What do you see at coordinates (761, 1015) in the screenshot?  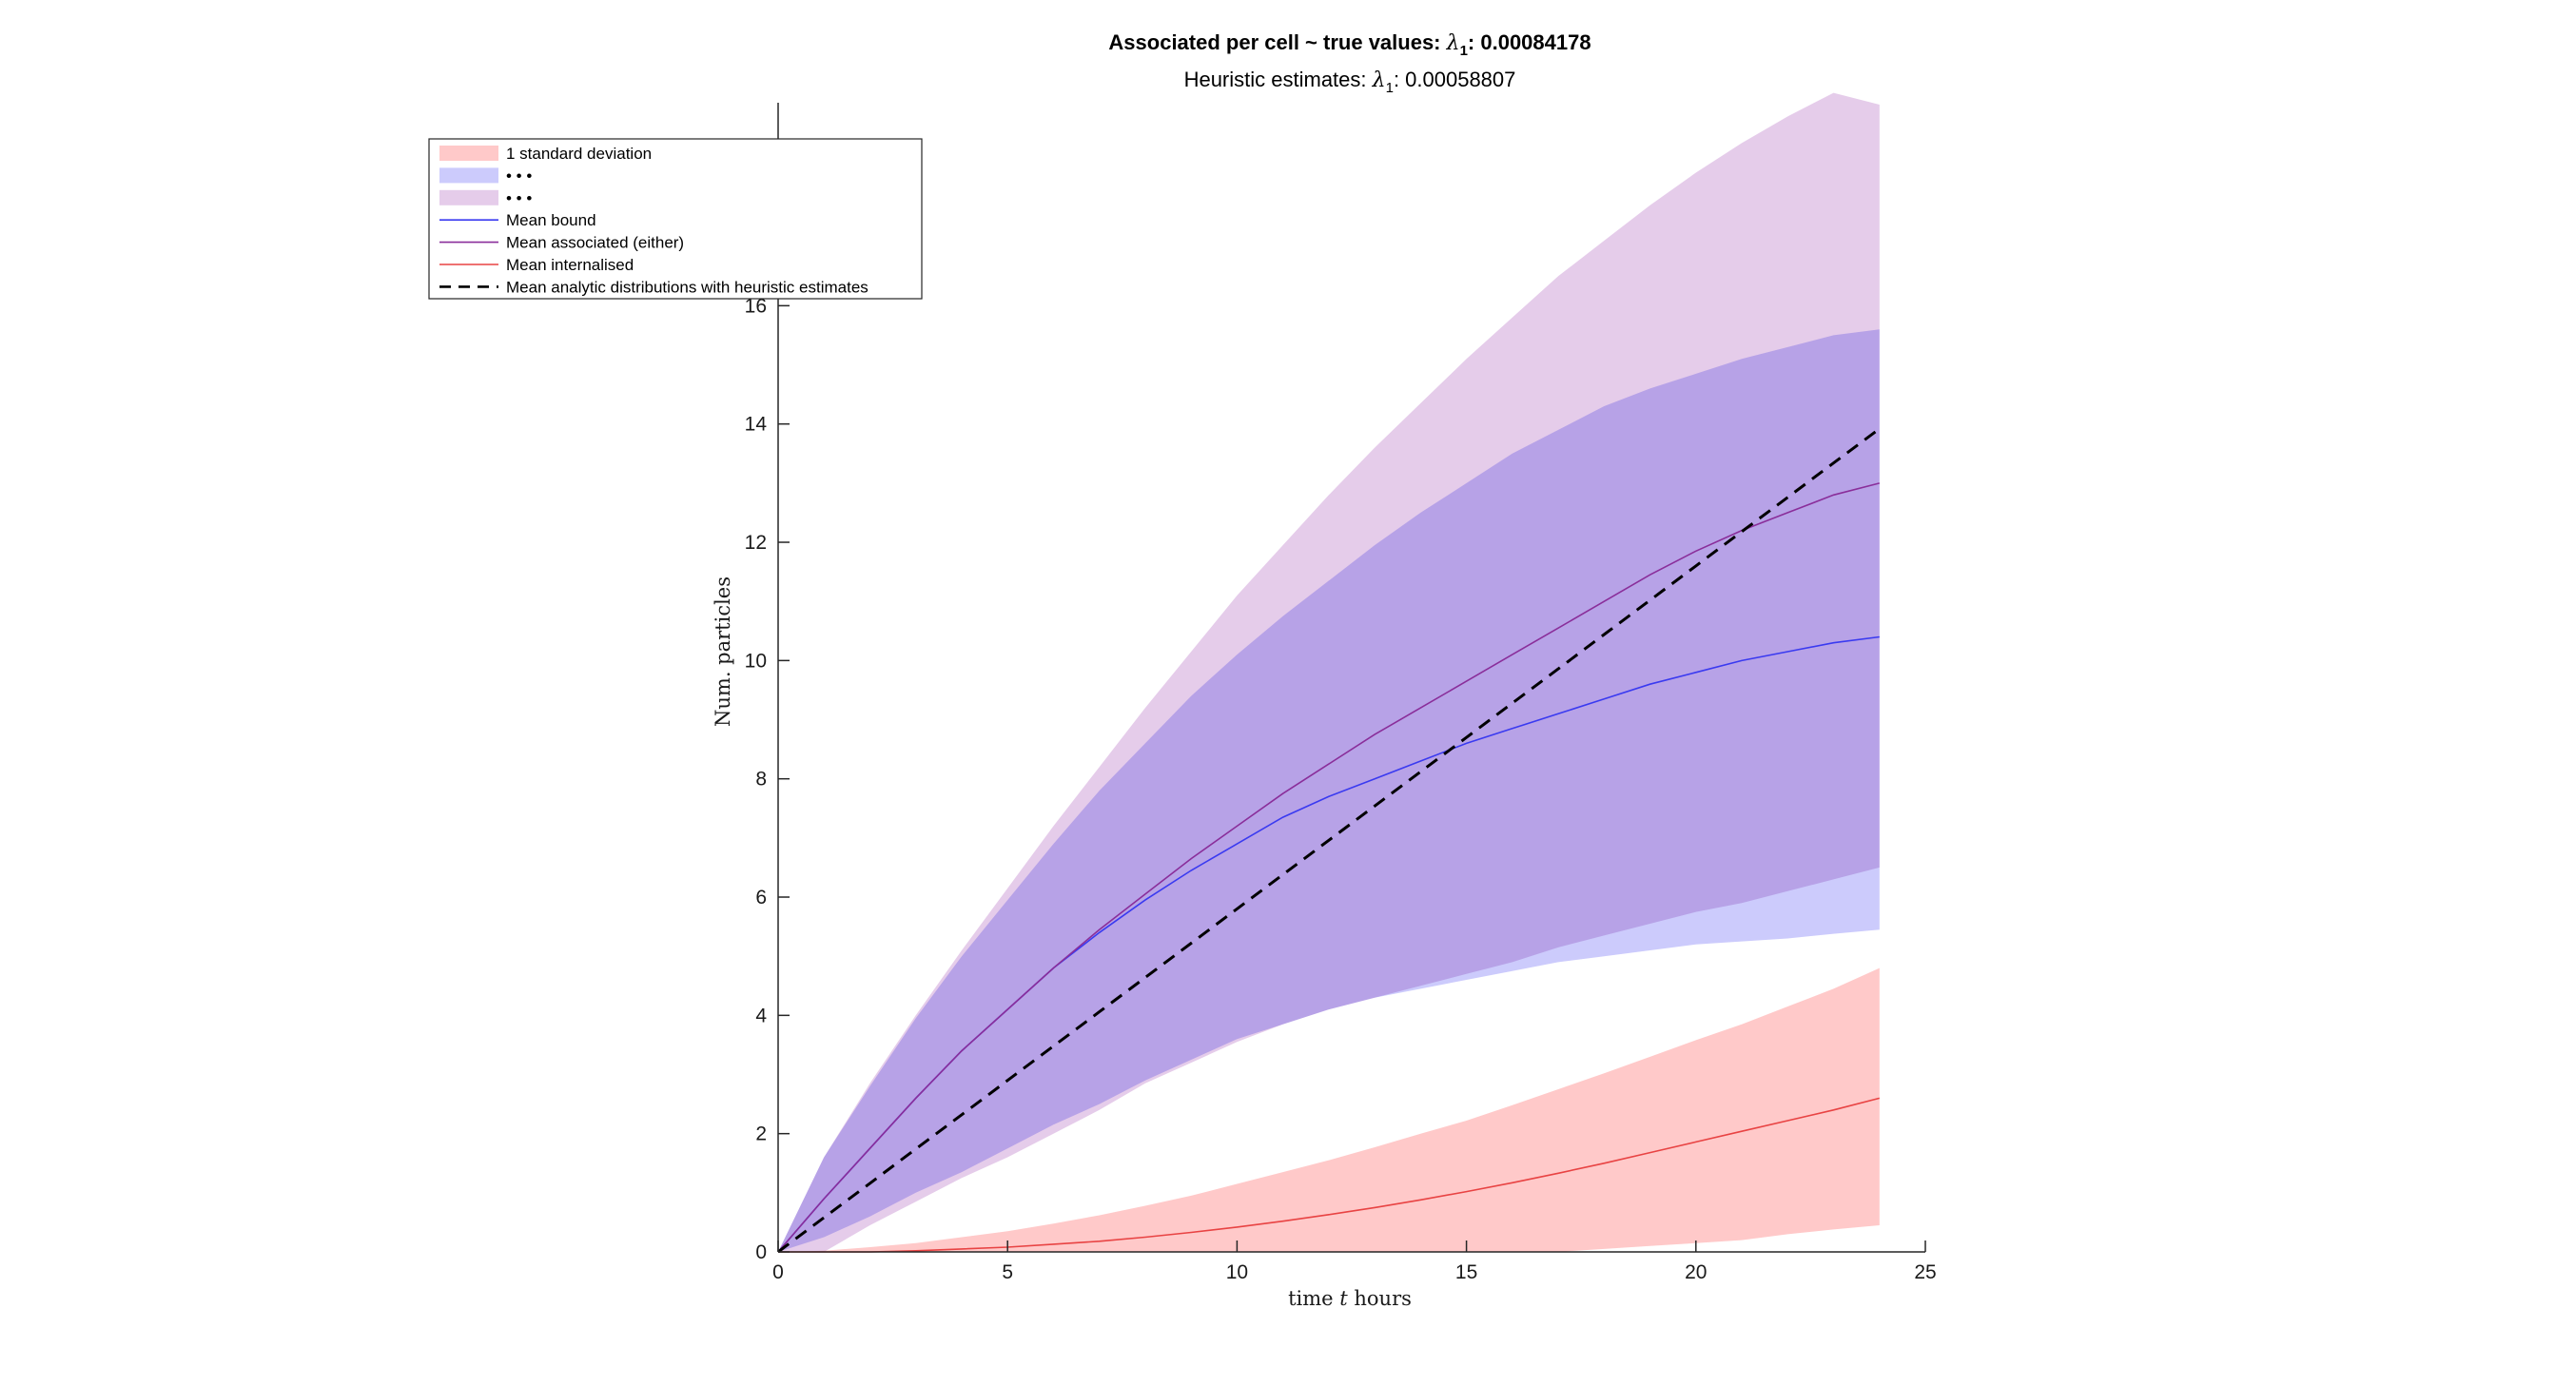 I see `y-tick-label: 4` at bounding box center [761, 1015].